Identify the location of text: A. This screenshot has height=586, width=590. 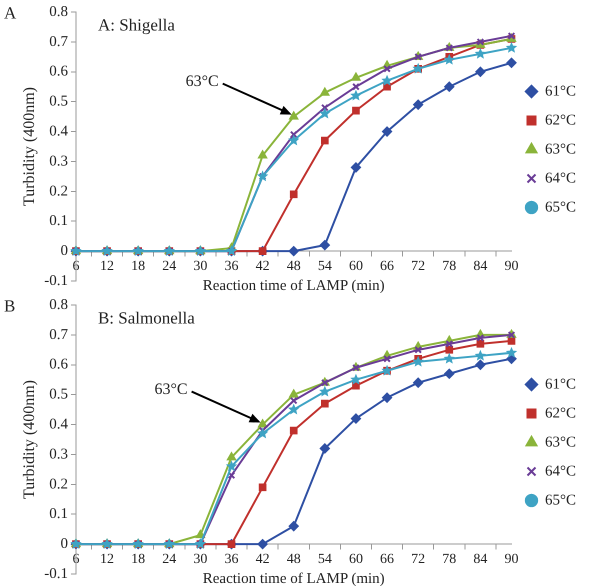
(10, 12).